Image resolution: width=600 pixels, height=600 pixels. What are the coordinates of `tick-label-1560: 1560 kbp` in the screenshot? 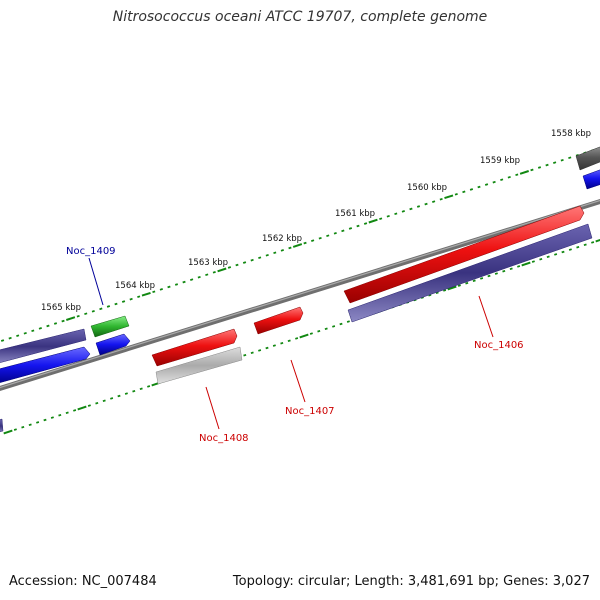 It's located at (427, 188).